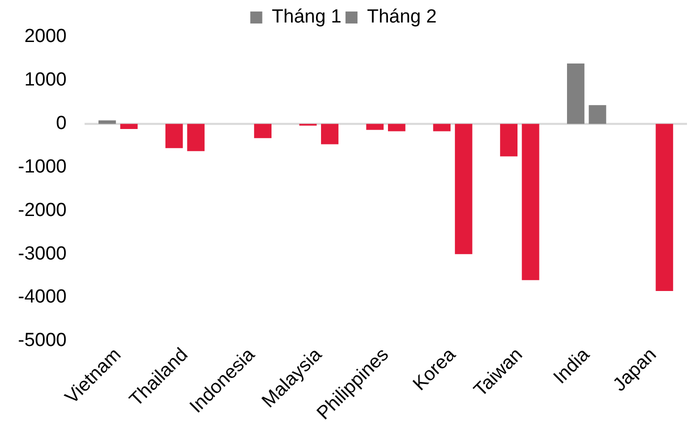 The width and height of the screenshot is (697, 428). Describe the element at coordinates (402, 17) in the screenshot. I see `legend-label: Tháng 2` at that location.